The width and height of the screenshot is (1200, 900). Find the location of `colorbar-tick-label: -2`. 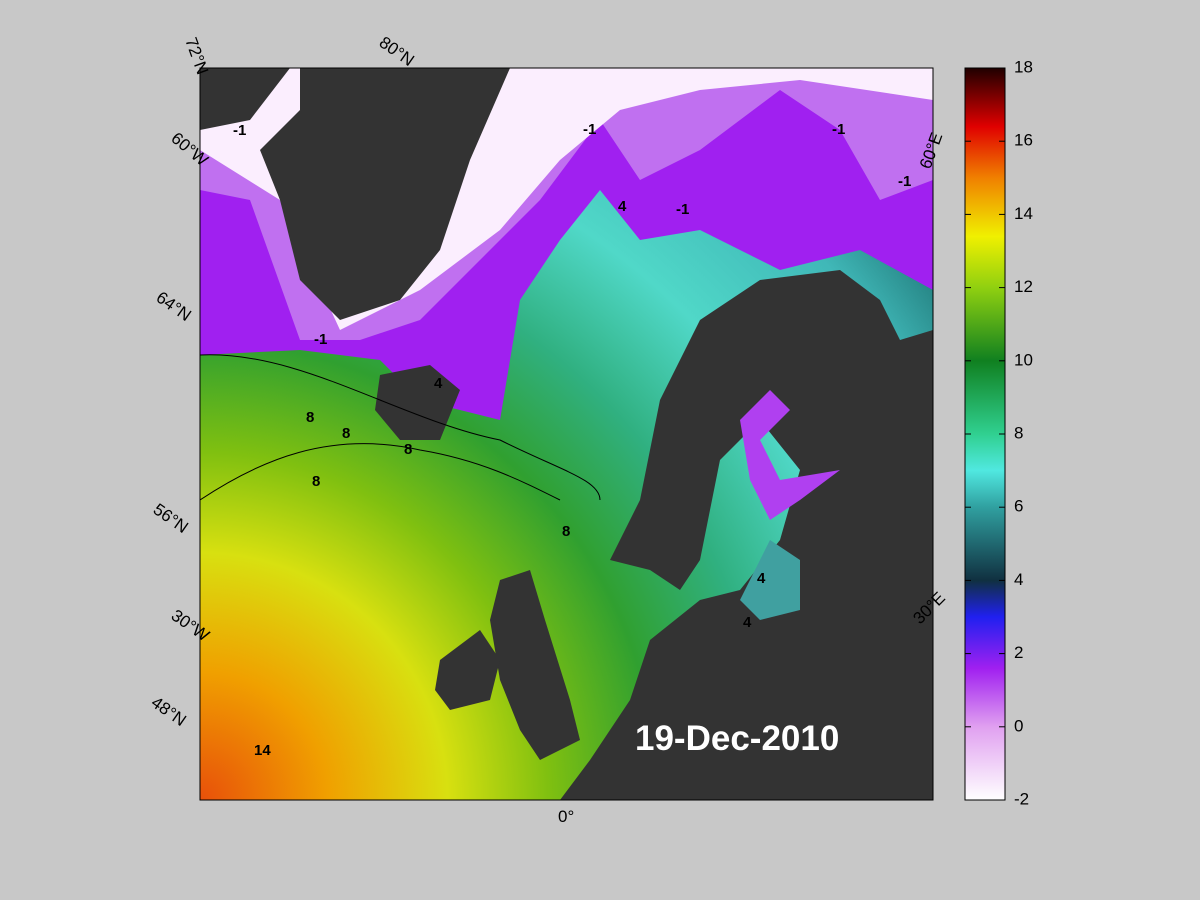

colorbar-tick-label: -2 is located at coordinates (1021, 798).